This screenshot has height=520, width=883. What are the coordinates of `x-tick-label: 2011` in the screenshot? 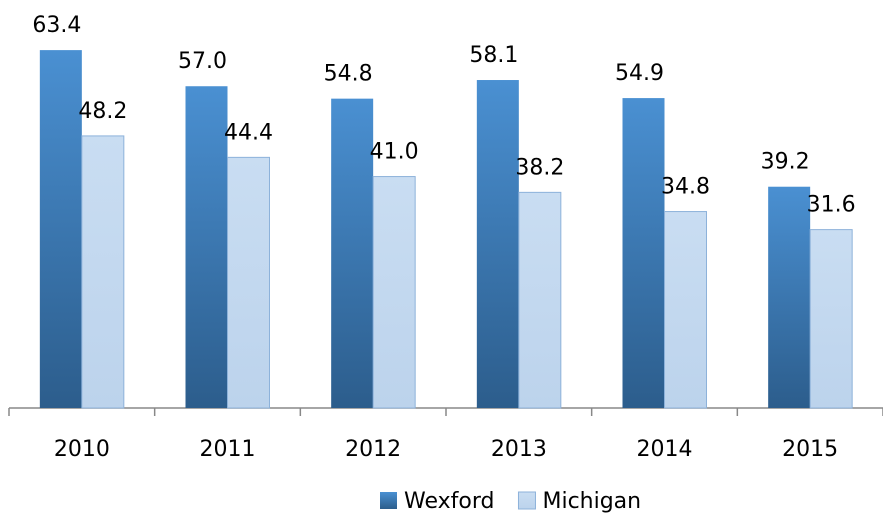 It's located at (228, 449).